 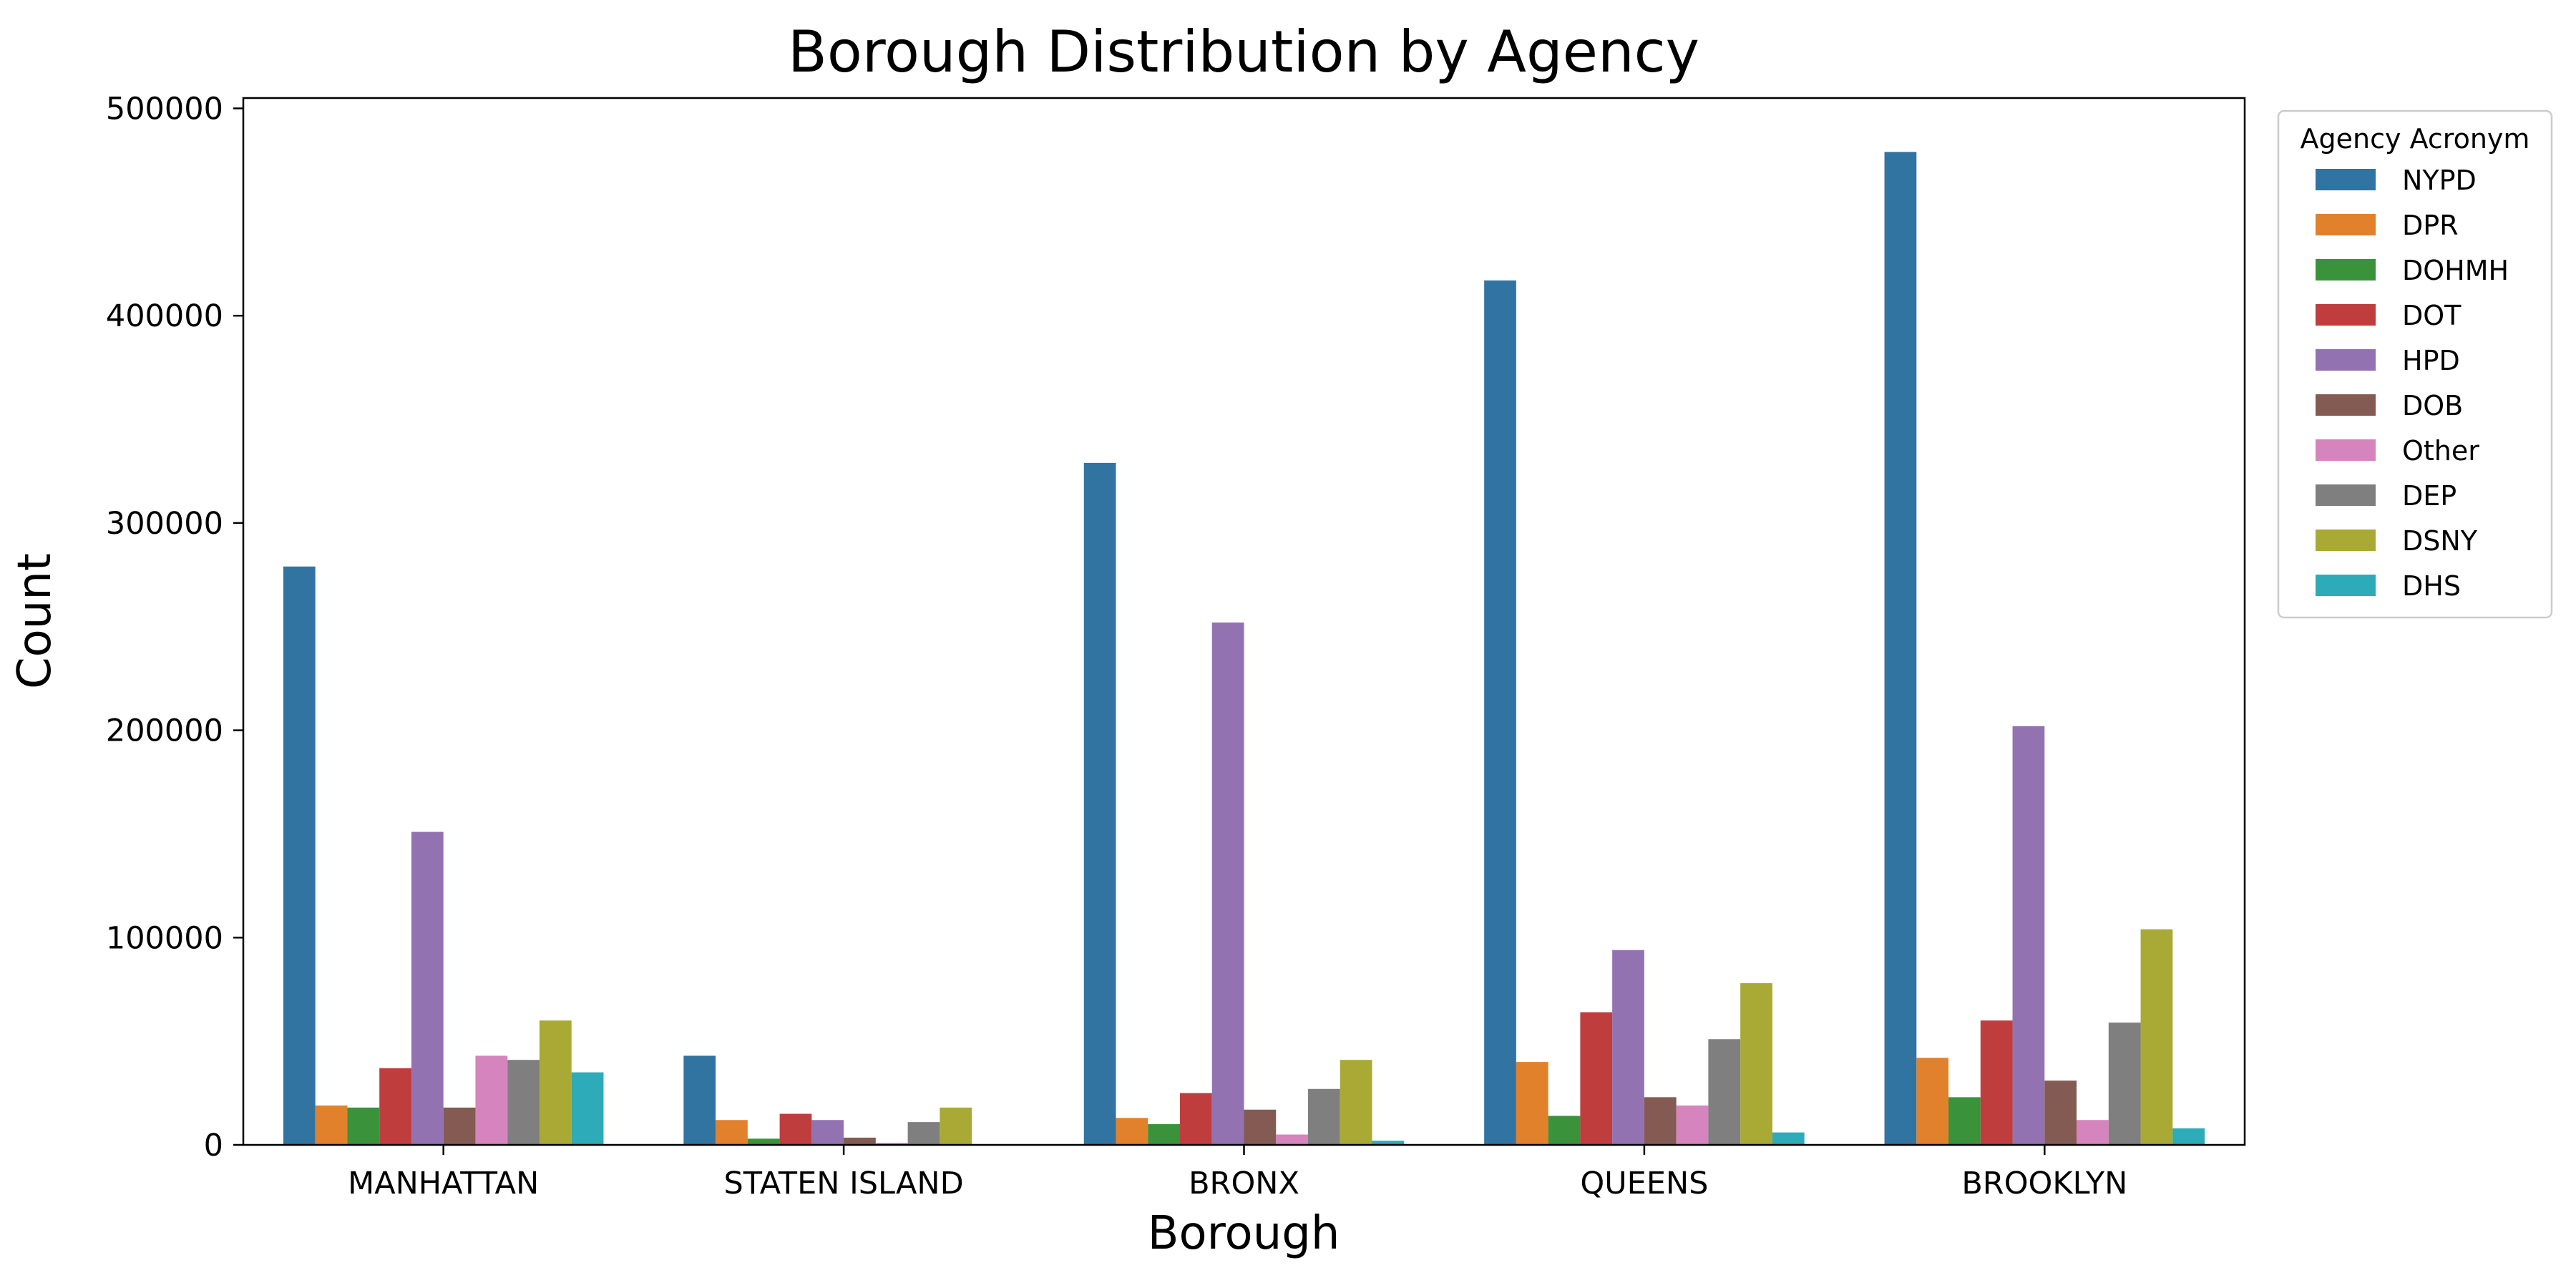 What do you see at coordinates (1132, 1131) in the screenshot?
I see `bar-dpr-bronx` at bounding box center [1132, 1131].